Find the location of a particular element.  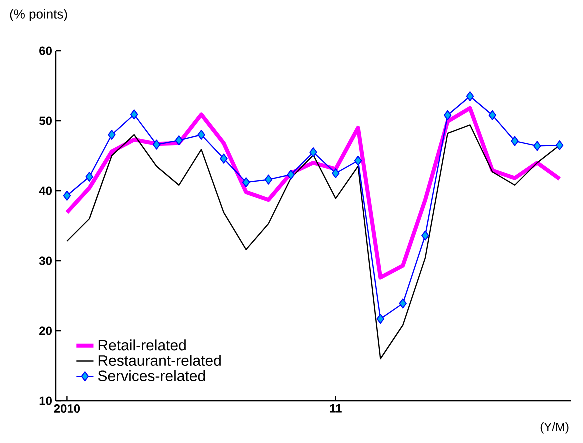

y-tick-label: 30 is located at coordinates (45, 261).